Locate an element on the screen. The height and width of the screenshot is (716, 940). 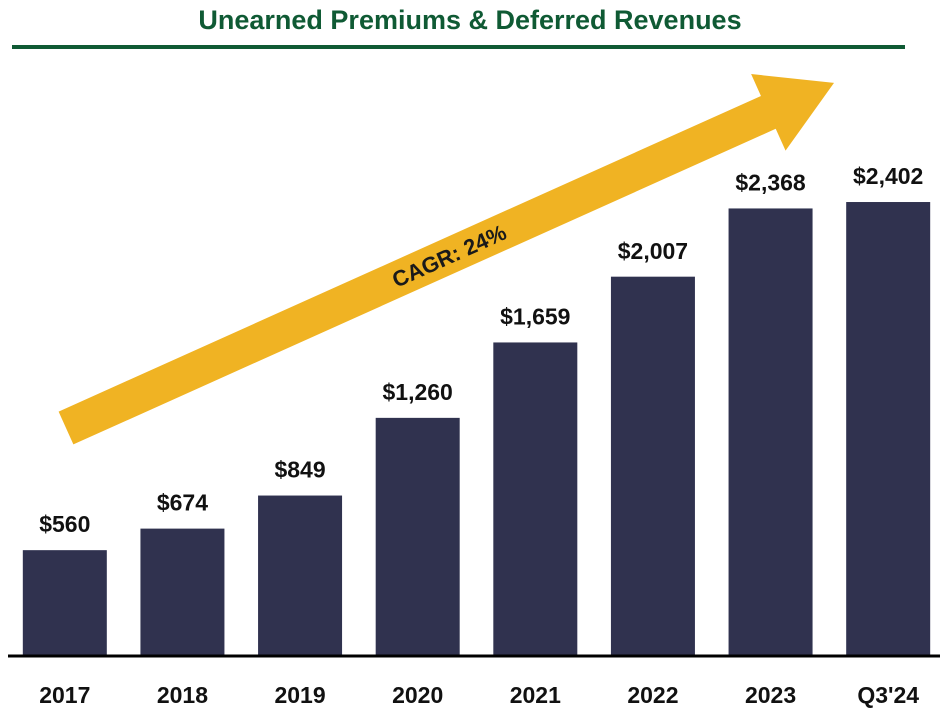
value-label: $2,007 is located at coordinates (653, 251).